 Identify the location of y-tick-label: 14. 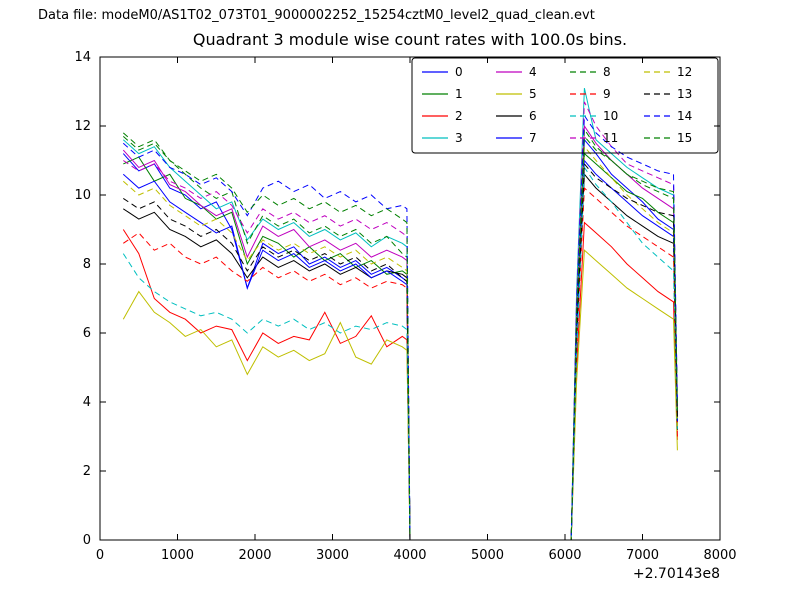
(82, 57).